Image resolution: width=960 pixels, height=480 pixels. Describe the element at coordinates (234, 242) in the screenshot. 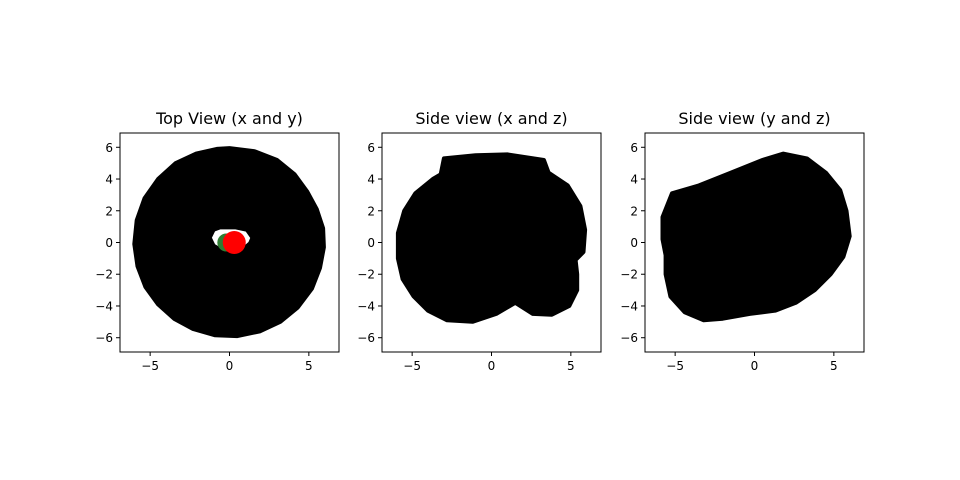

I see `red-point` at that location.